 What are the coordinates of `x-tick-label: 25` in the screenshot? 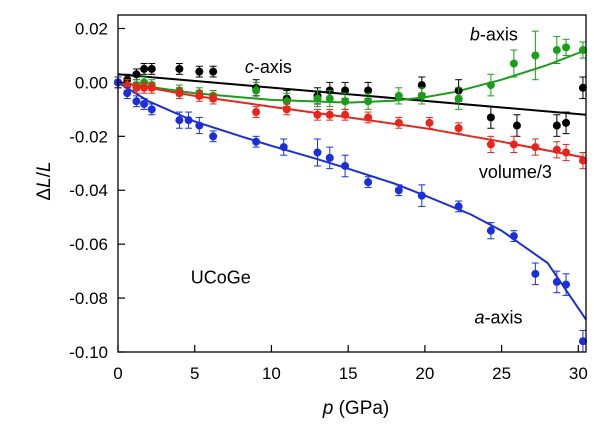 It's located at (501, 373).